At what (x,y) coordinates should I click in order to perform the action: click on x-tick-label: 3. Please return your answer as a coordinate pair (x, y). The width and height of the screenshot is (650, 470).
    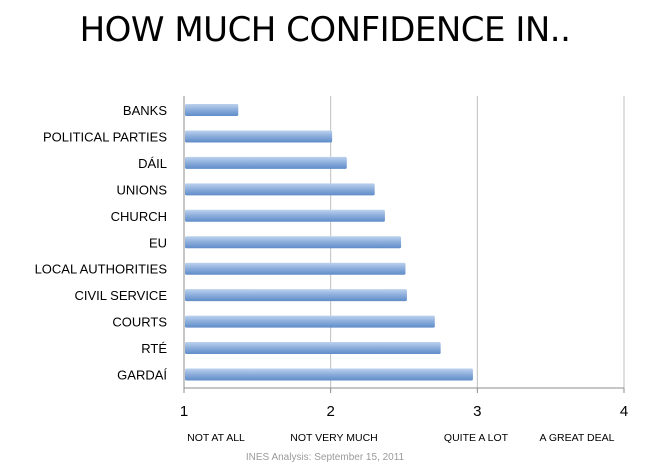
    Looking at the image, I should click on (477, 411).